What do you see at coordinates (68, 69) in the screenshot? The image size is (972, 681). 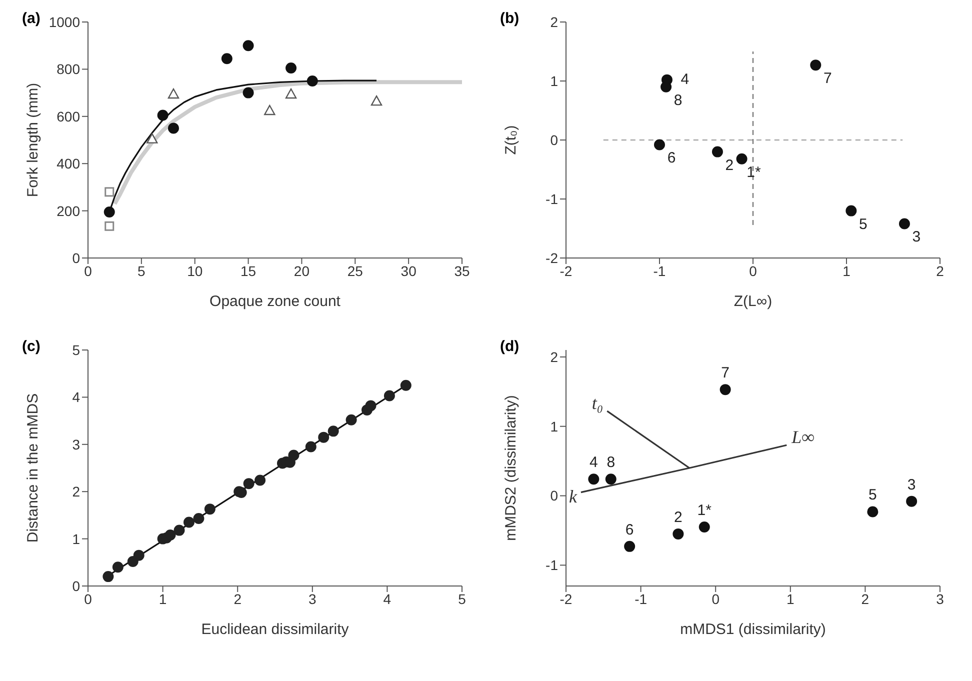 I see `y-tick-label: 800` at bounding box center [68, 69].